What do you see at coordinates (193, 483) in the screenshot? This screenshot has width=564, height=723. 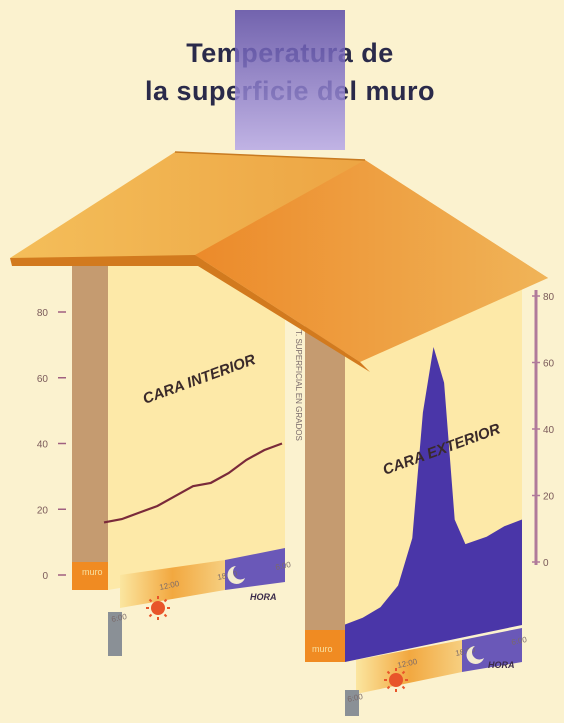 I see `left-temperature-curve` at bounding box center [193, 483].